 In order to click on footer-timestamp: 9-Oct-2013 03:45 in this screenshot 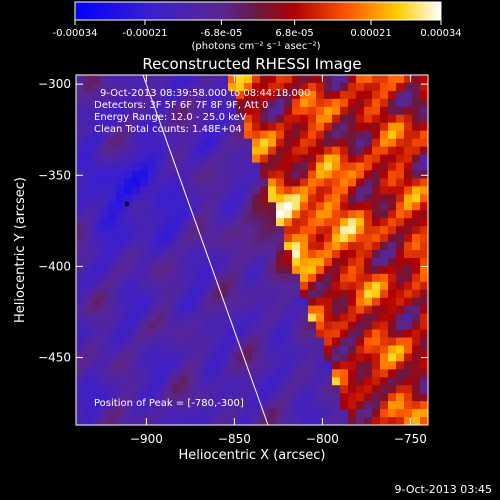, I will do `click(443, 489)`.